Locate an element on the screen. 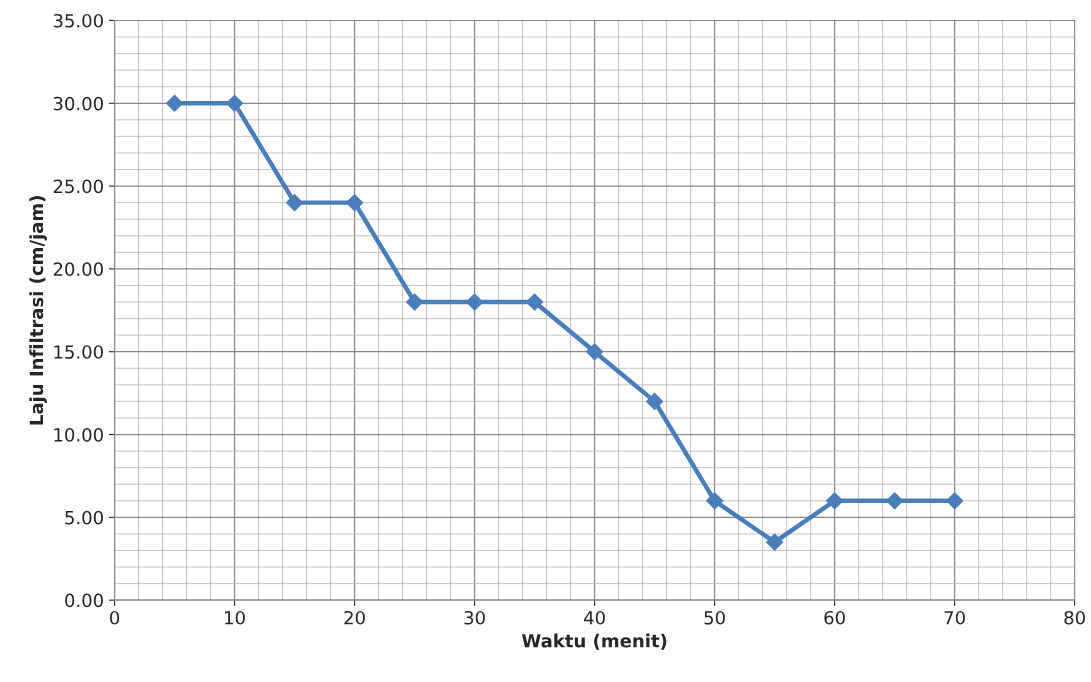 Image resolution: width=1091 pixels, height=682 pixels. x-tick-label: 60 is located at coordinates (834, 617).